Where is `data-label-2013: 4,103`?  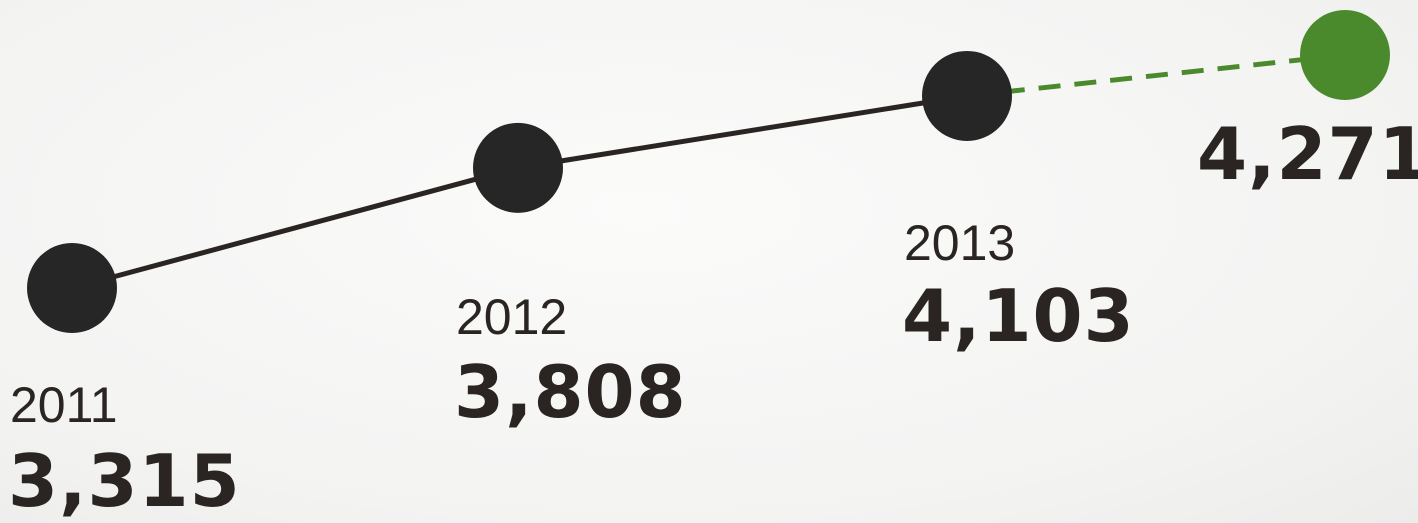
data-label-2013: 4,103 is located at coordinates (1018, 316).